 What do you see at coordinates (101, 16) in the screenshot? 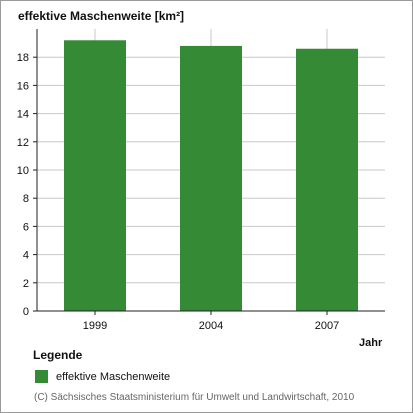
I see `chart-title: effektive Maschenweite [km²]` at bounding box center [101, 16].